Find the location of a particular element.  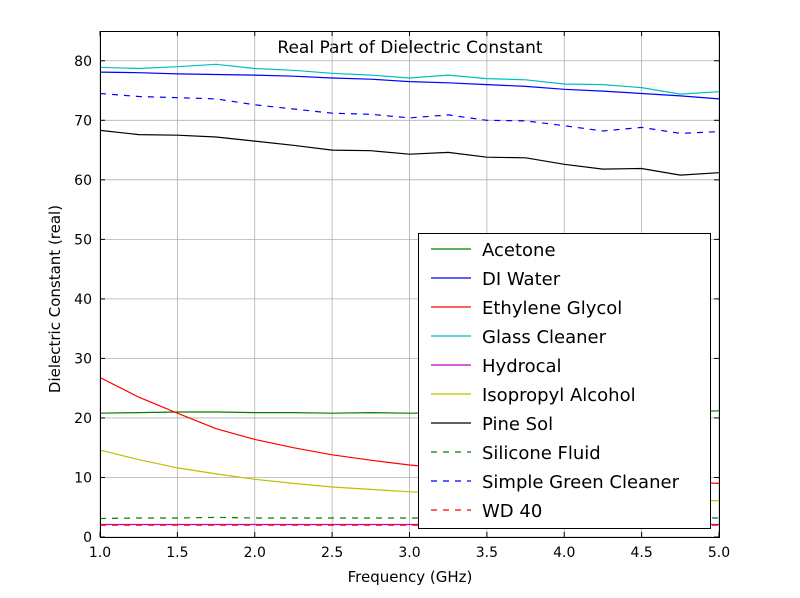

y-tick-label: 60 is located at coordinates (83, 181).